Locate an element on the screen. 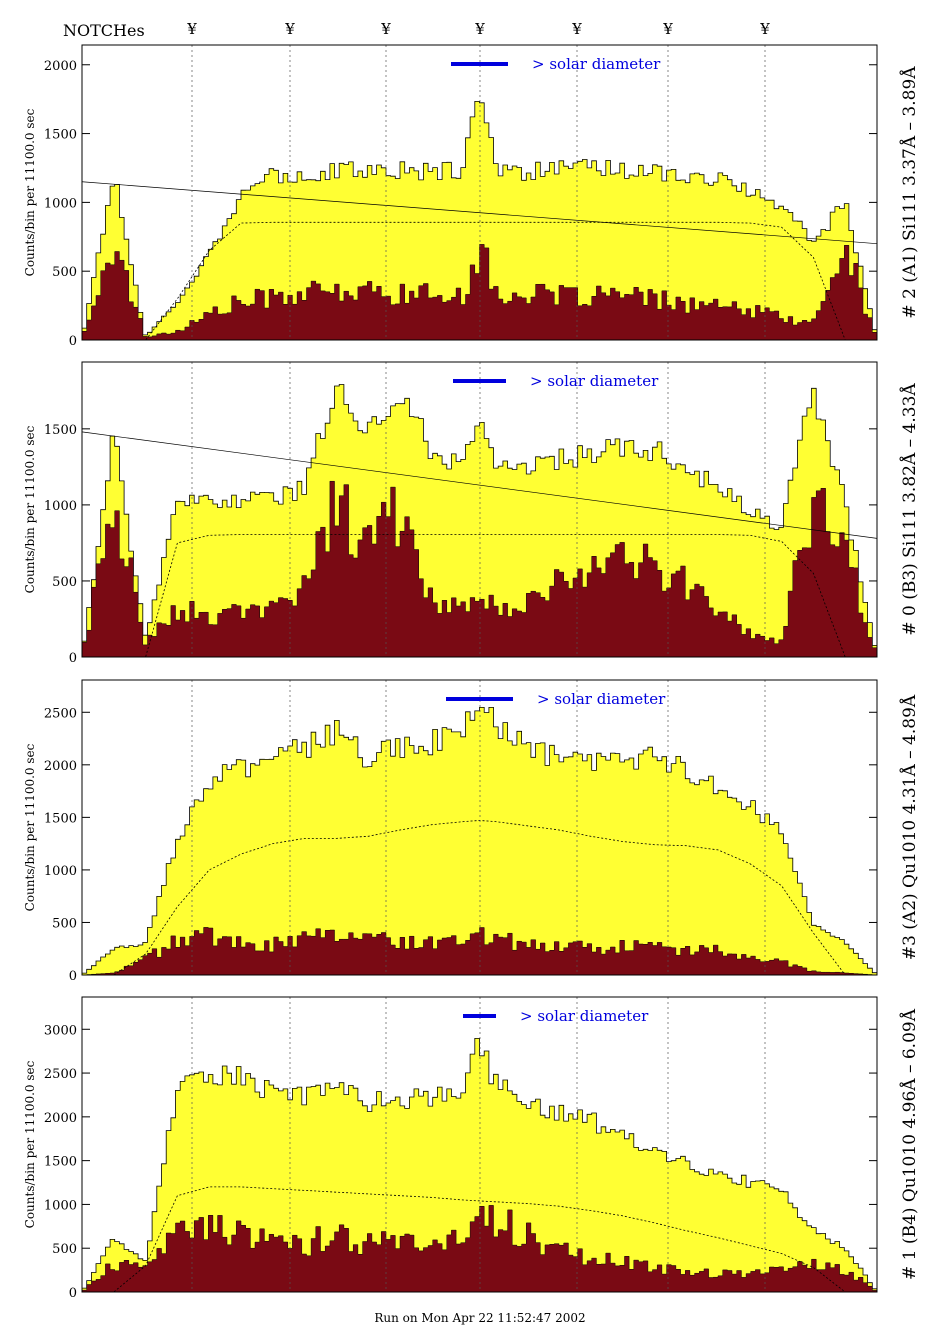 The height and width of the screenshot is (1332, 942). notches-header: NOTCHes ¥ ¥ ¥ ¥ ¥ ¥ ¥ is located at coordinates (416, 30).